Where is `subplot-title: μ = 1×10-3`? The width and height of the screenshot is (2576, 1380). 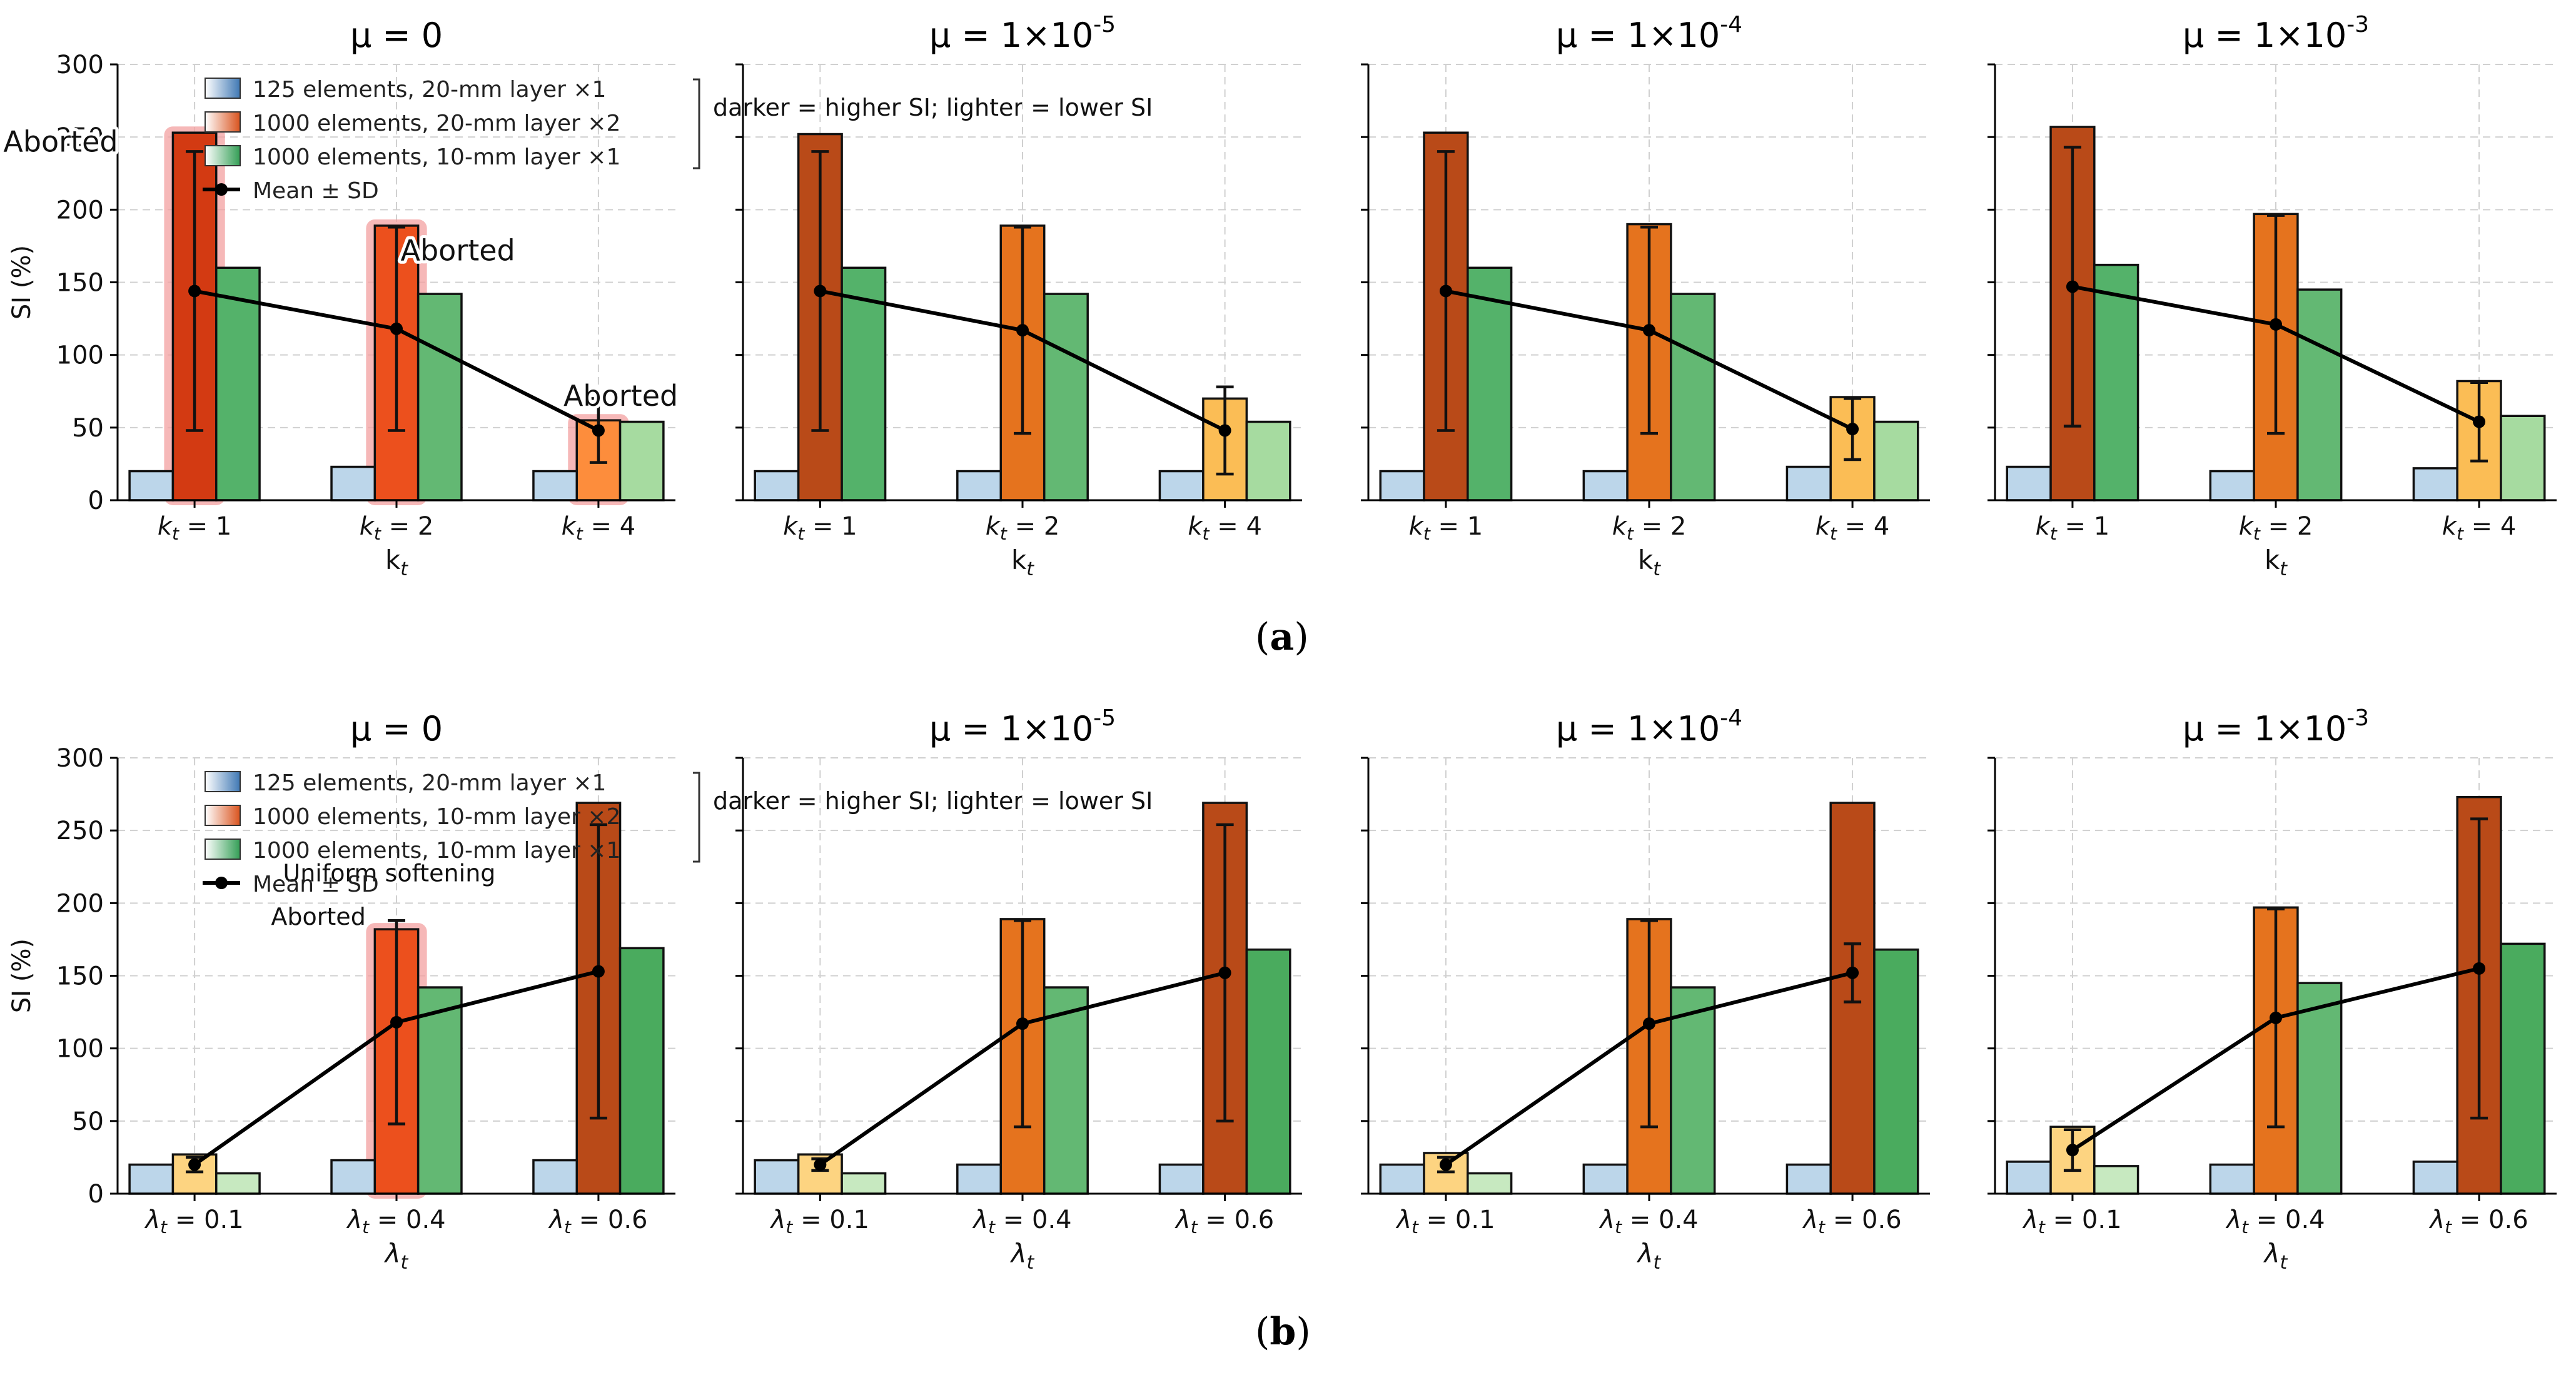
subplot-title: μ = 1×10-3 is located at coordinates (2276, 726).